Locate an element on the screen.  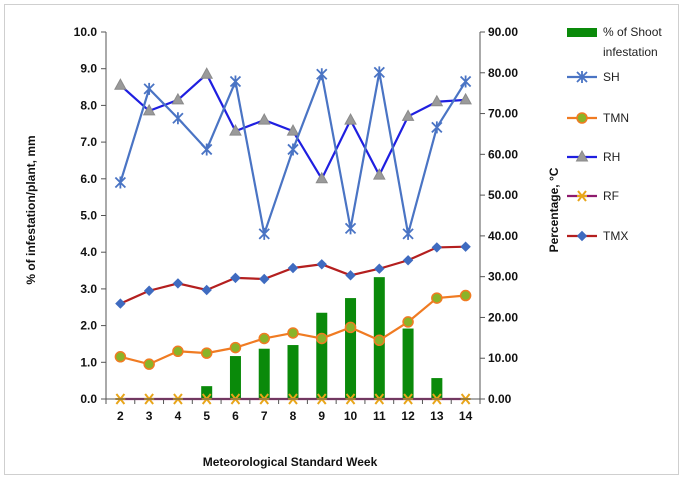
y-left-tick-label: 3.0 is located at coordinates (88, 289).